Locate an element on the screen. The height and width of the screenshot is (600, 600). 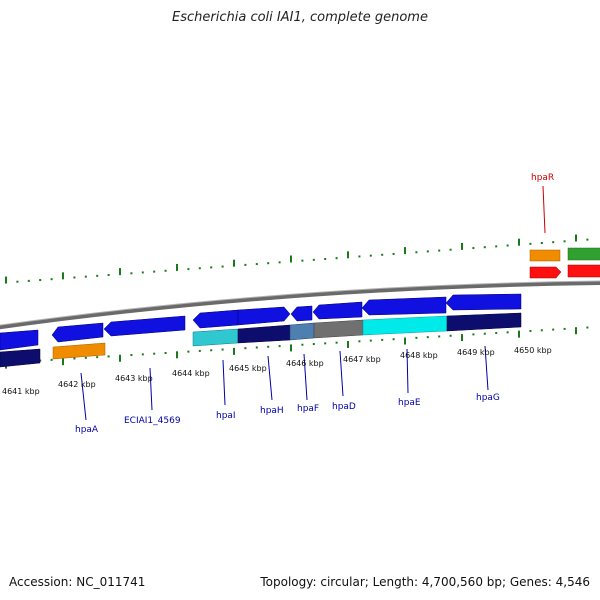
scale-label: 4644 kbp is located at coordinates (191, 373).